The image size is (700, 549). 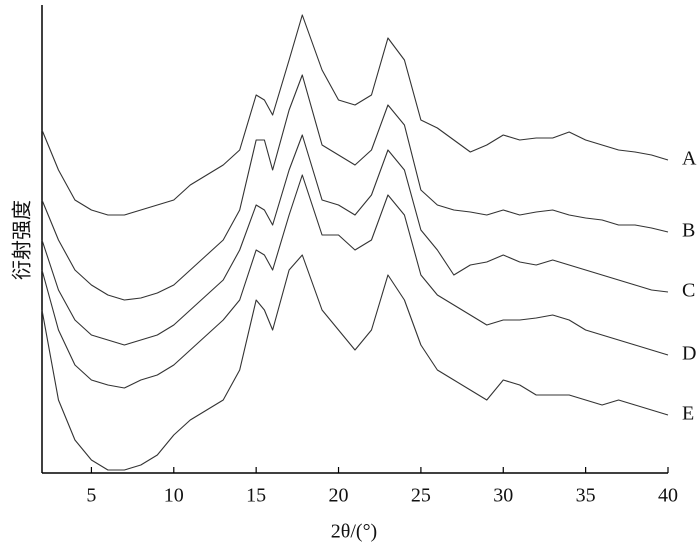 I want to click on series-label: D, so click(x=689, y=354).